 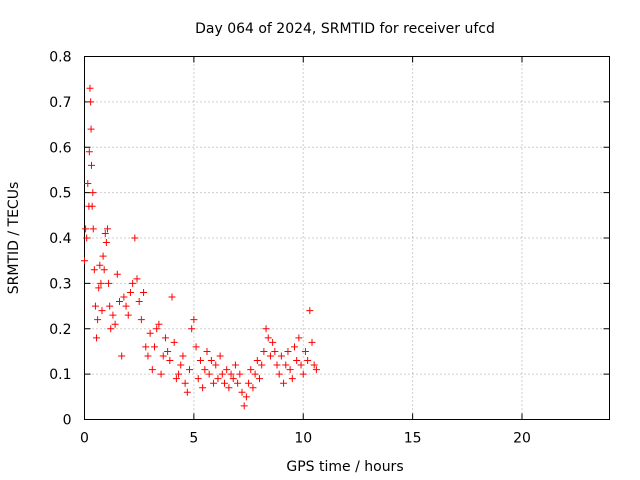 I want to click on y-tick-label: 0.8, so click(x=60, y=58).